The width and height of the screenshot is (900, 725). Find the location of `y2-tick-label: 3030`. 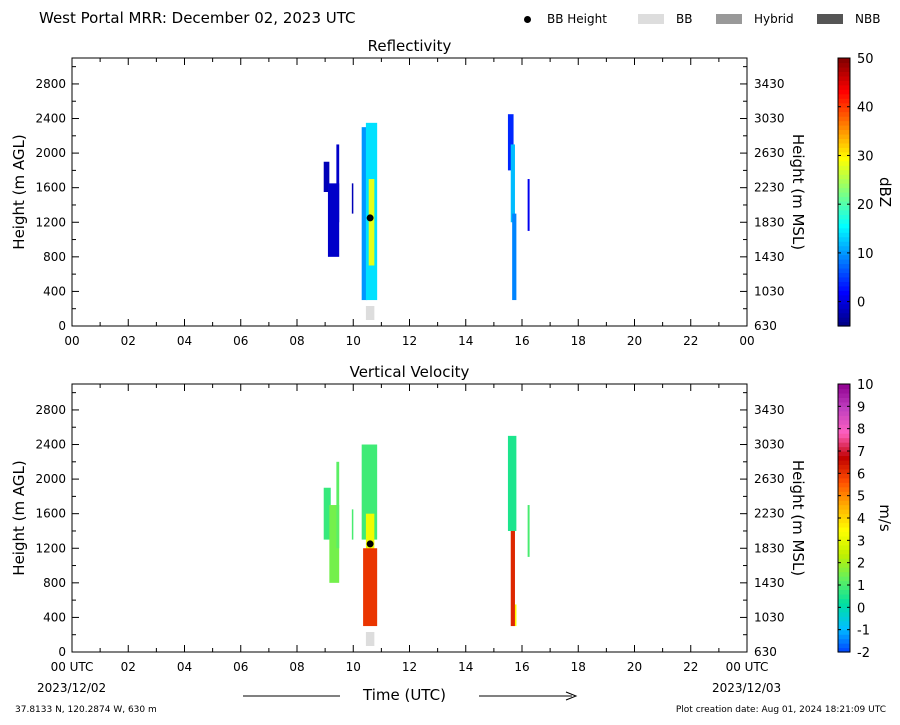

y2-tick-label: 3030 is located at coordinates (769, 445).